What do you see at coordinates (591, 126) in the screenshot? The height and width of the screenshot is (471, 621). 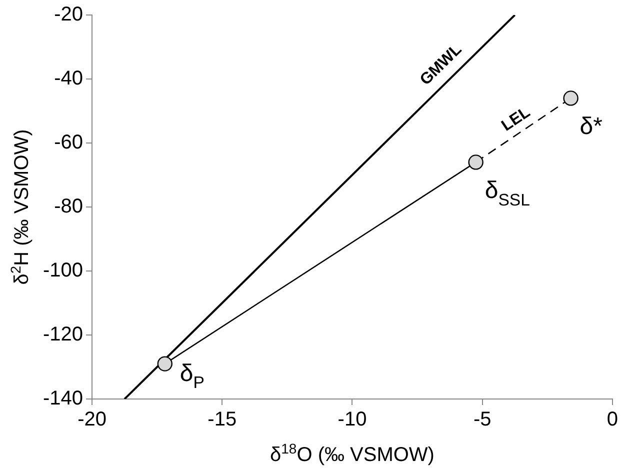 I see `annotation: δ*` at bounding box center [591, 126].